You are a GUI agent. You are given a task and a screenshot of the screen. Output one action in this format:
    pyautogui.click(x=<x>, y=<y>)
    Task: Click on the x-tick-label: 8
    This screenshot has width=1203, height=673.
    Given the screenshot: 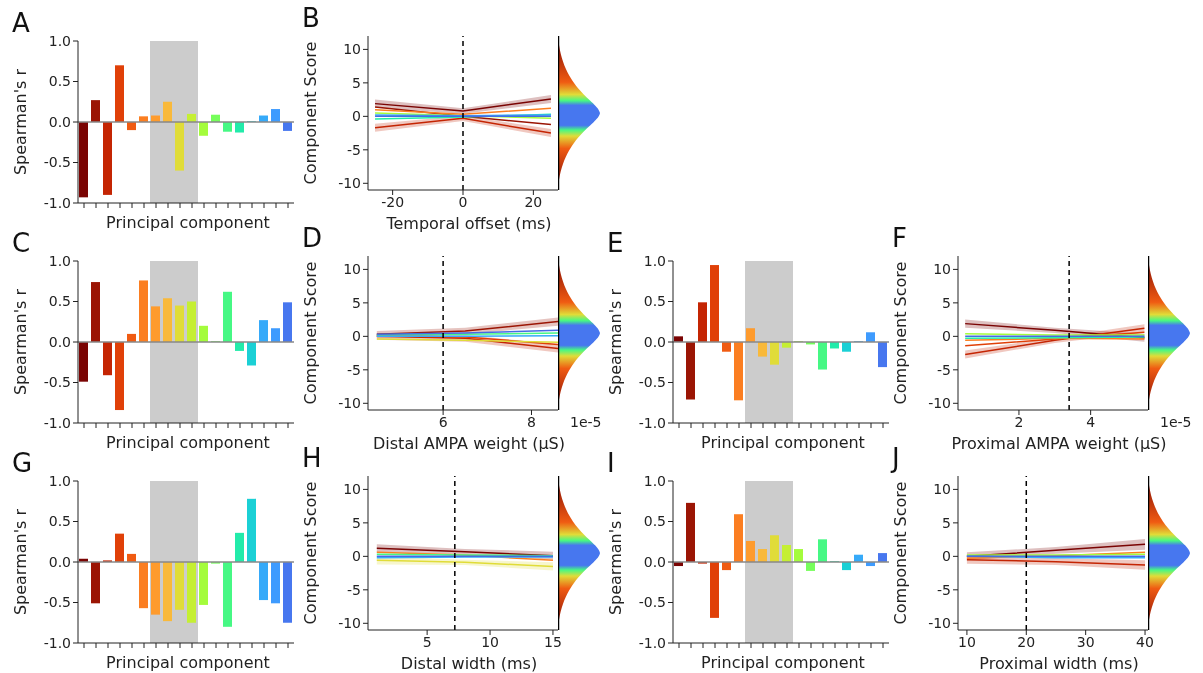 What is the action you would take?
    pyautogui.click(x=531, y=421)
    